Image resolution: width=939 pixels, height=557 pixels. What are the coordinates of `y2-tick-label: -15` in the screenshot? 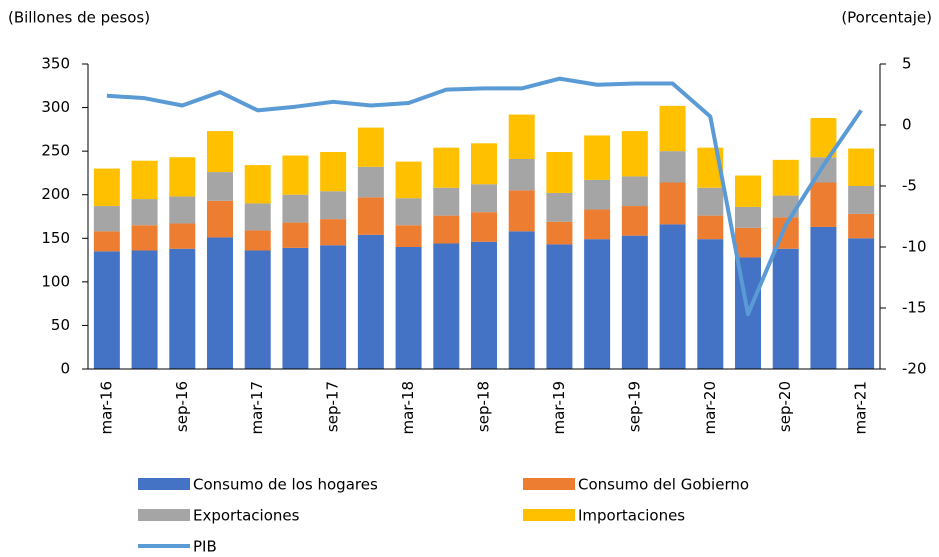 It's located at (914, 308).